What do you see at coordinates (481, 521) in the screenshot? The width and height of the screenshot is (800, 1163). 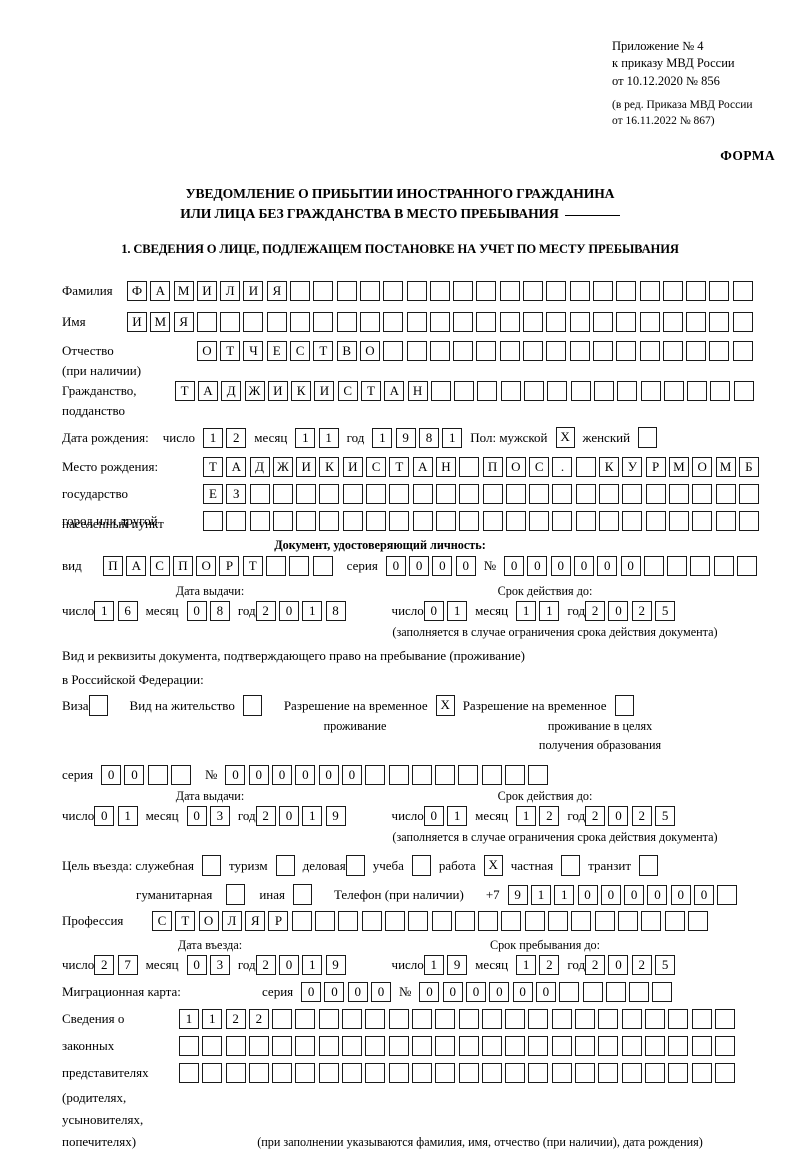 I see `birth-place-cells-row3` at bounding box center [481, 521].